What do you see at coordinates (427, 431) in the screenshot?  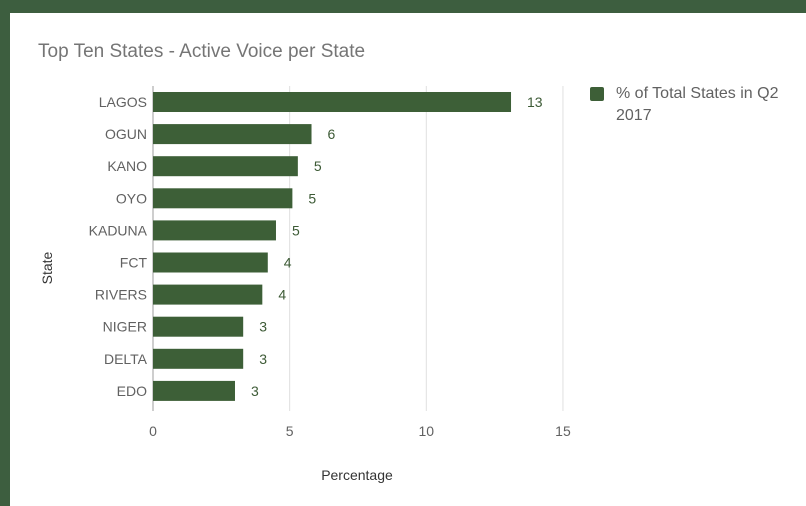 I see `x-tick-label: 10` at bounding box center [427, 431].